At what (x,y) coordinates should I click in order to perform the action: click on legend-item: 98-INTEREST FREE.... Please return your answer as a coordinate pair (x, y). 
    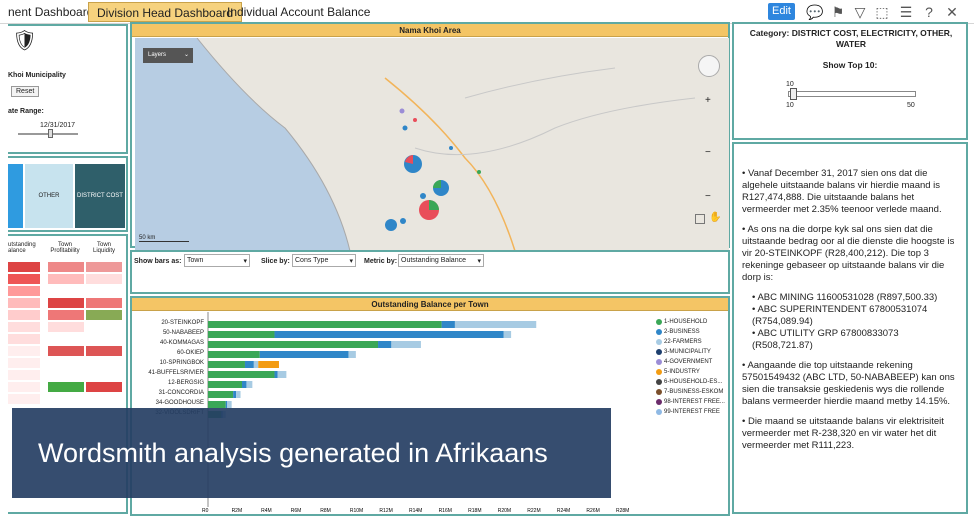
    Looking at the image, I should click on (690, 402).